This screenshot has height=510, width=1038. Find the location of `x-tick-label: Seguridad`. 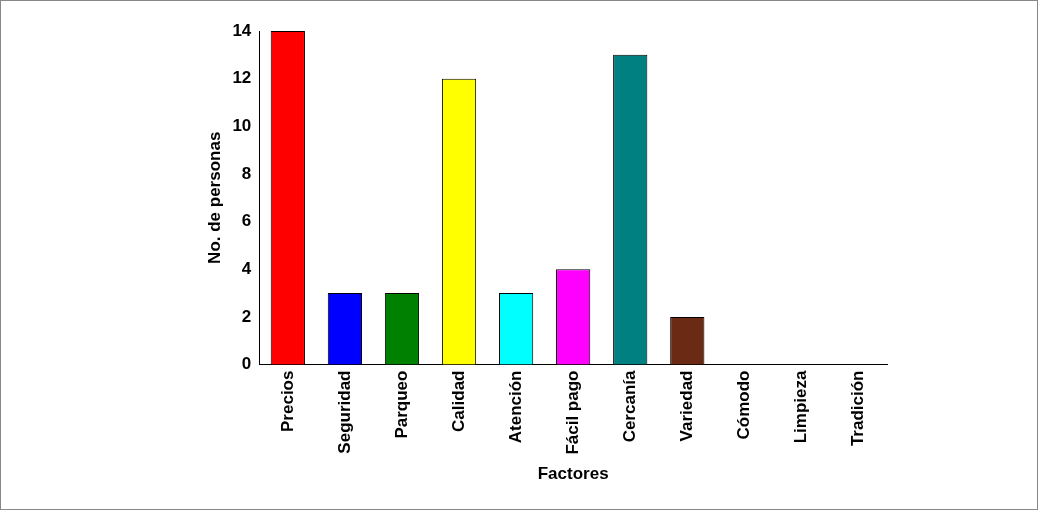

x-tick-label: Seguridad is located at coordinates (344, 412).